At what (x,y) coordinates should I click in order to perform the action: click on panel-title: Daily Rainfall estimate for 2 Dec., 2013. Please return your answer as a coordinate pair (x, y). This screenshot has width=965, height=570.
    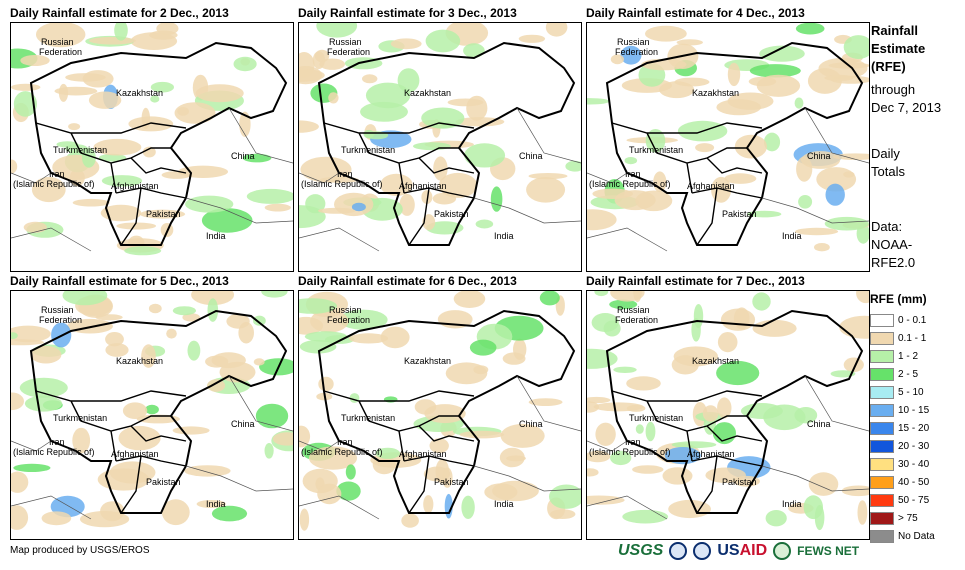
    Looking at the image, I should click on (119, 13).